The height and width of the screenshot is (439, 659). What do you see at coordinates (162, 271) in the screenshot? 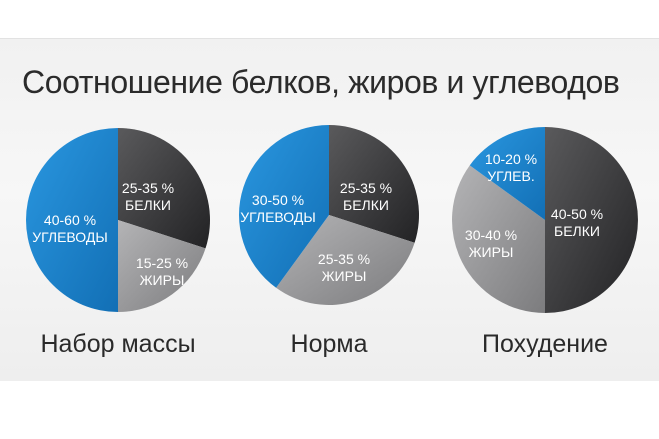
I see `slice-label-fat: 15-25 % ЖИРЫ` at bounding box center [162, 271].